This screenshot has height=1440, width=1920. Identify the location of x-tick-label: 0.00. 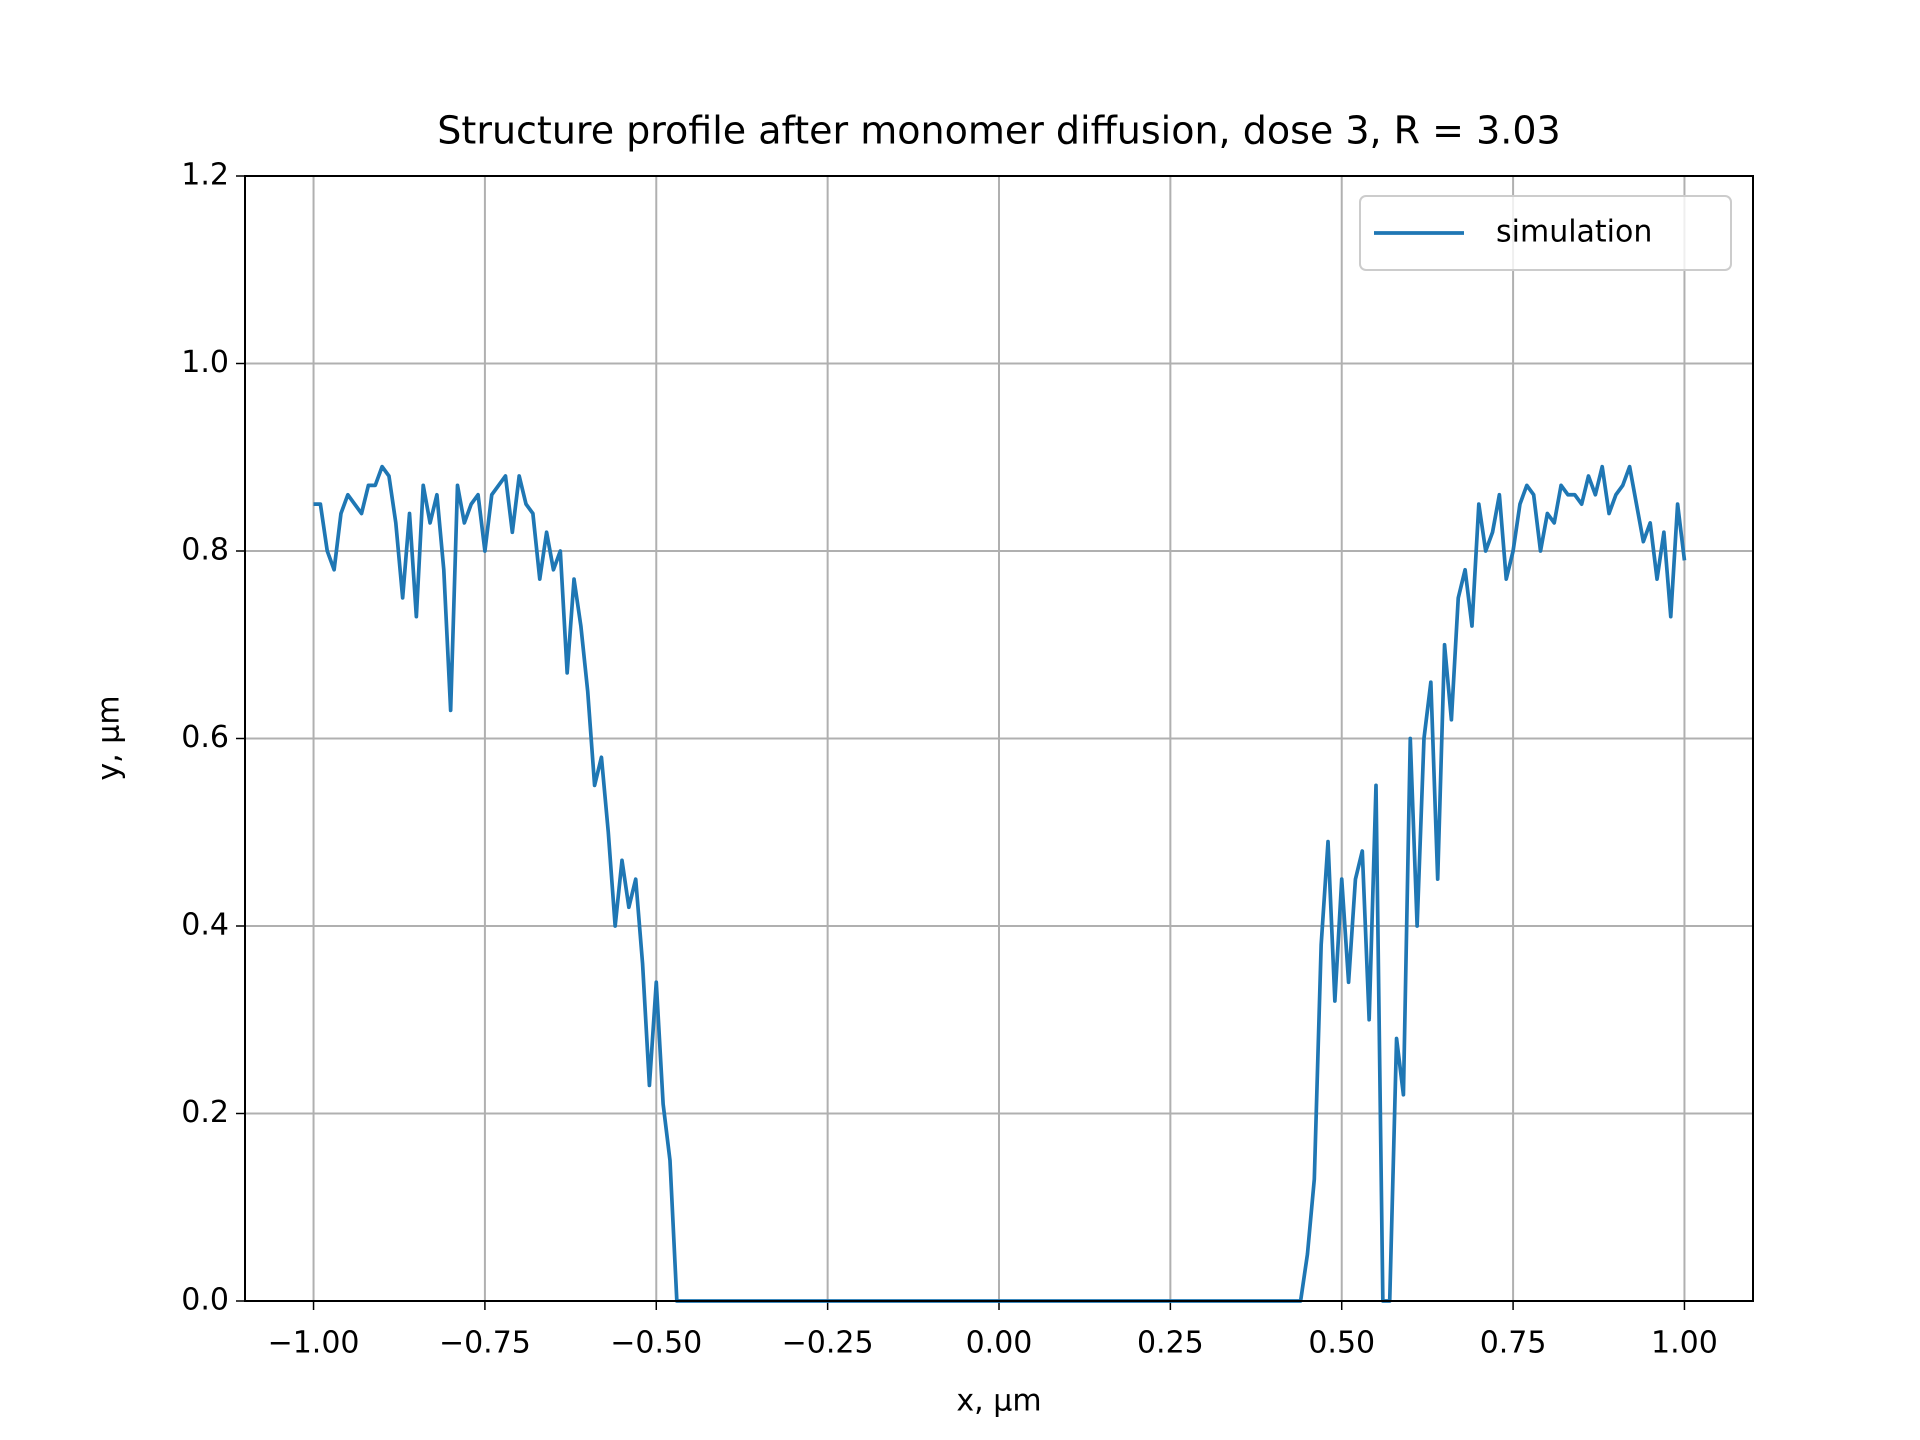
(999, 1343).